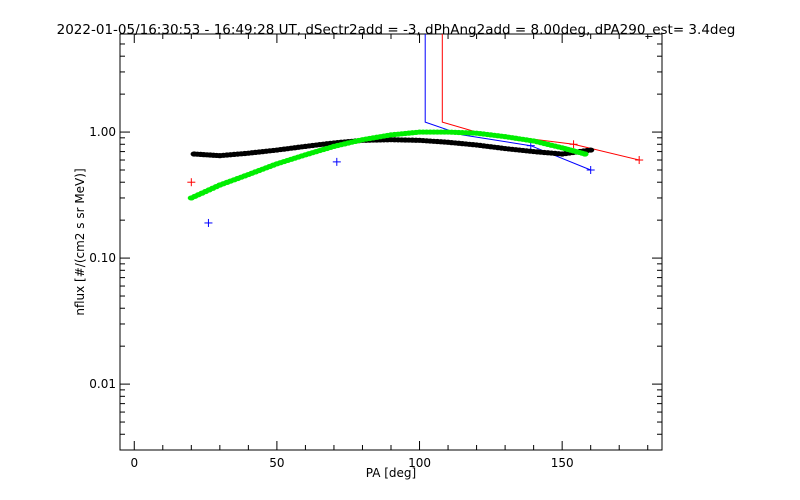 This screenshot has height=500, width=800. Describe the element at coordinates (276, 463) in the screenshot. I see `x-tick-label: 50` at that location.